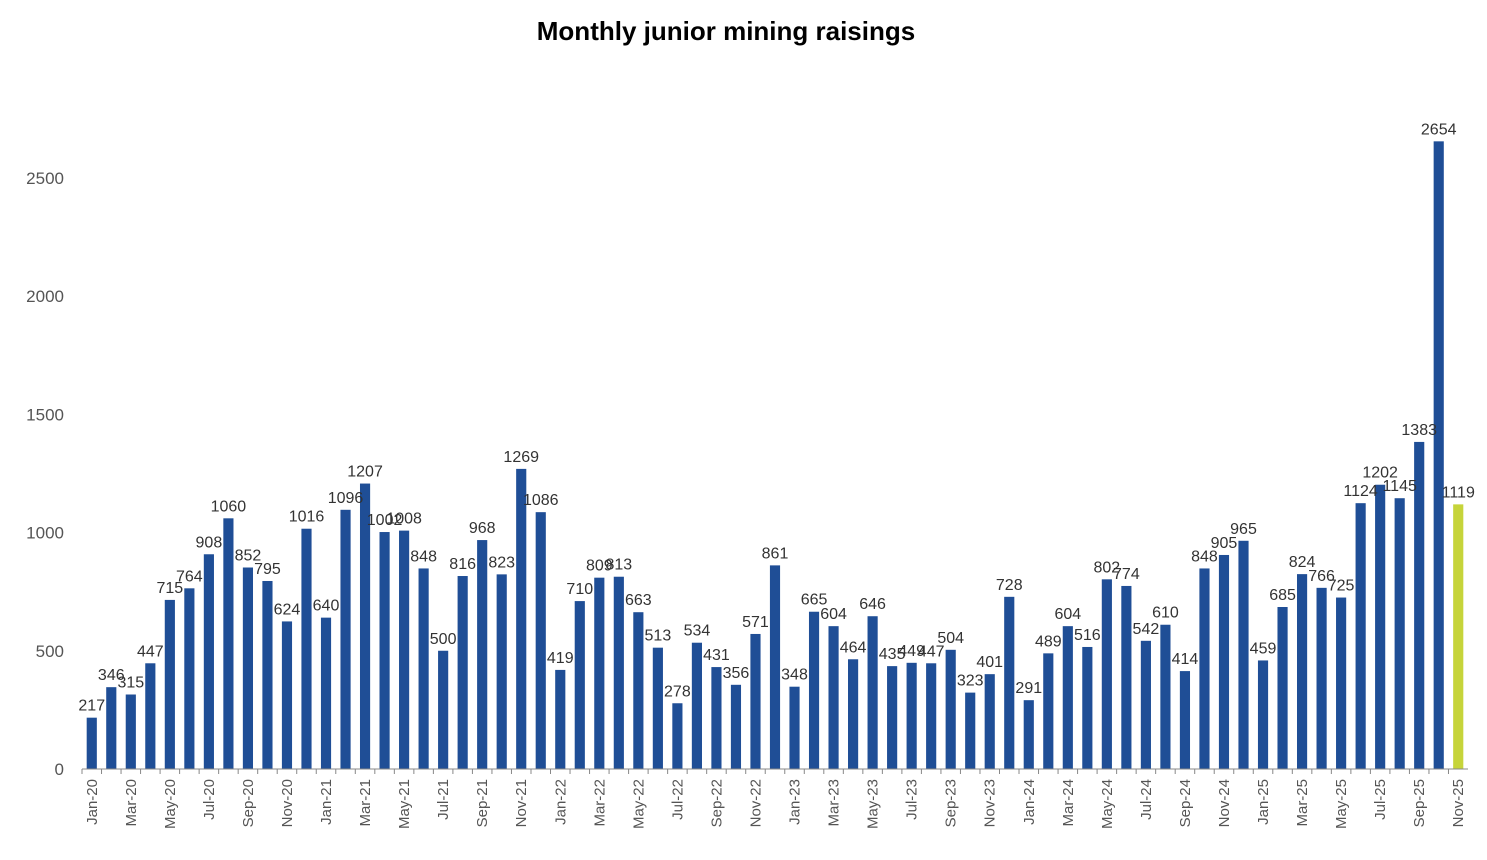 This screenshot has width=1487, height=860. I want to click on data-label: 323, so click(970, 681).